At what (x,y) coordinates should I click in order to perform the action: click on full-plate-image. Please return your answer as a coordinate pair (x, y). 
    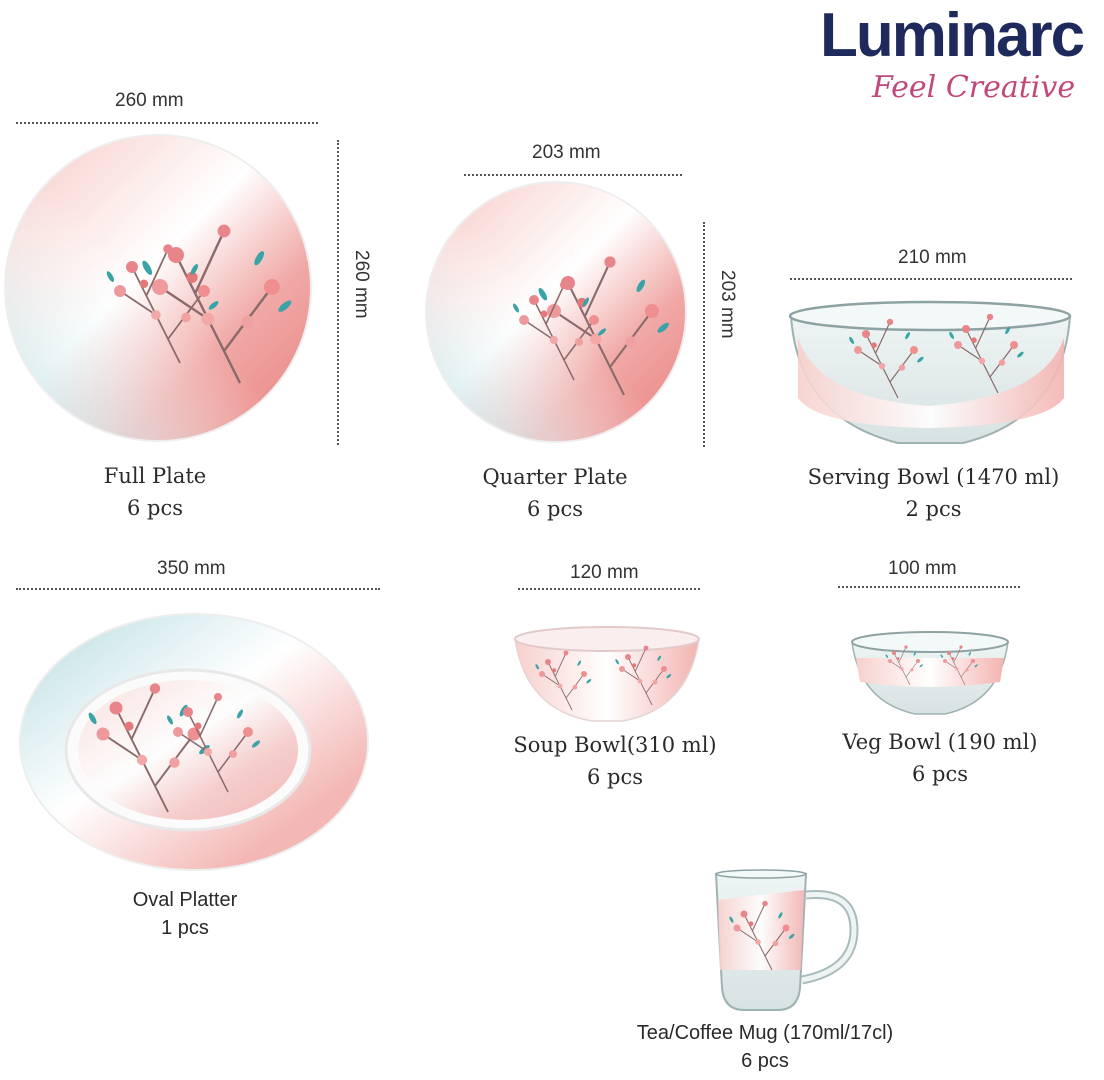
    Looking at the image, I should click on (158, 288).